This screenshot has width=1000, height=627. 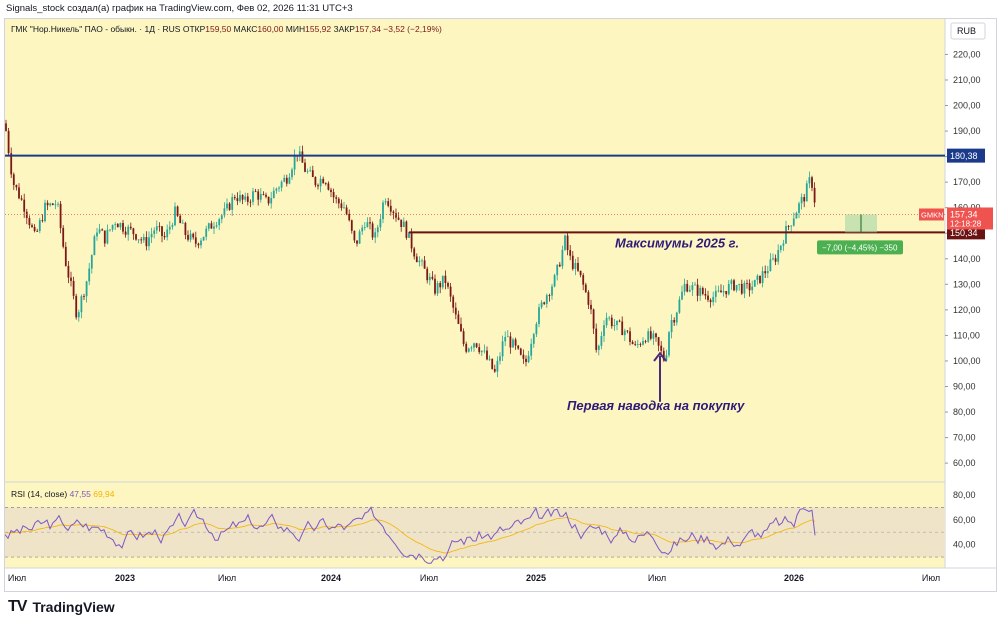 What do you see at coordinates (967, 80) in the screenshot?
I see `price-tick-label: 210,00` at bounding box center [967, 80].